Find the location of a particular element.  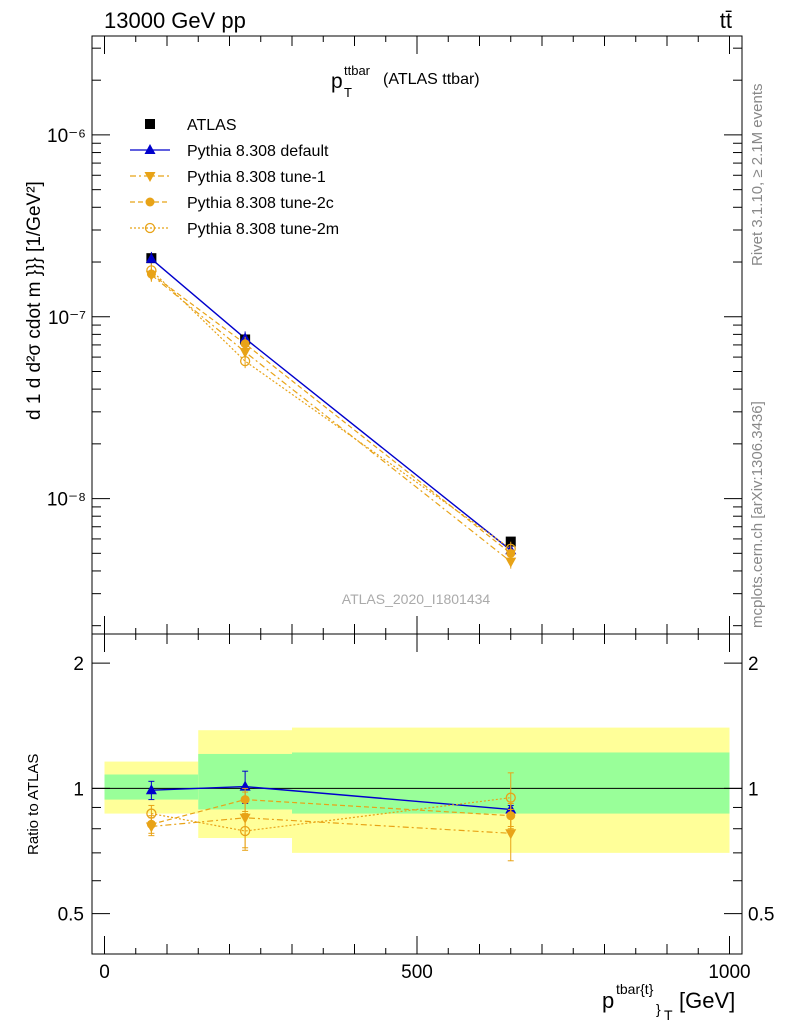

plot-title-sup: ttbar is located at coordinates (357, 70).